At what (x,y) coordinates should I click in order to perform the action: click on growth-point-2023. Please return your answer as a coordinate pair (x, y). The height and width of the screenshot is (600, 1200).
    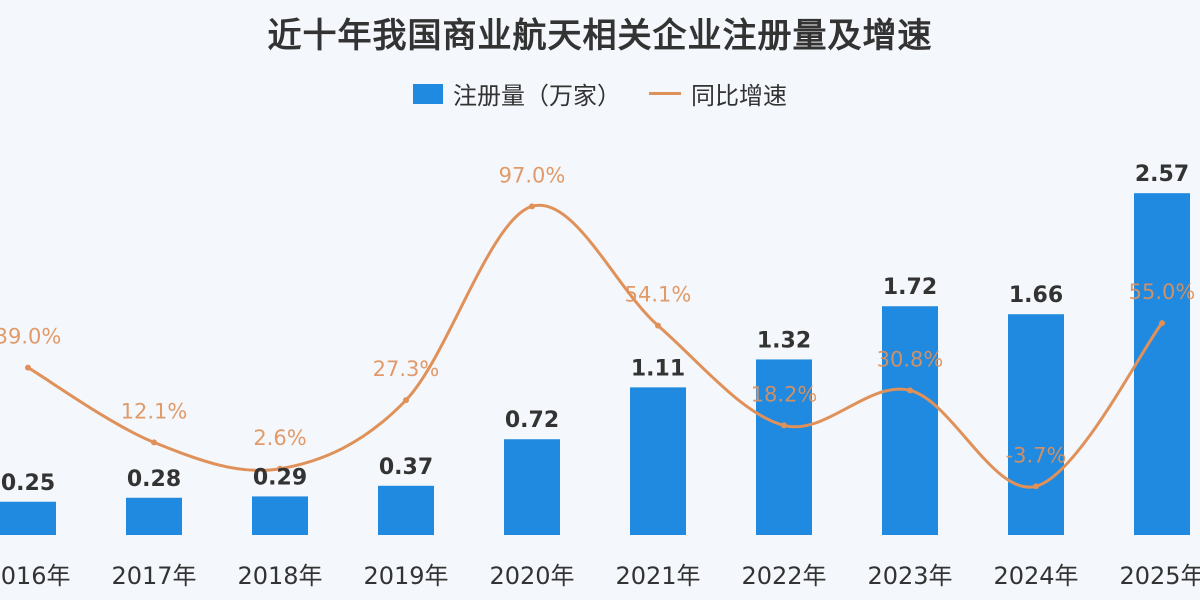
    Looking at the image, I should click on (910, 390).